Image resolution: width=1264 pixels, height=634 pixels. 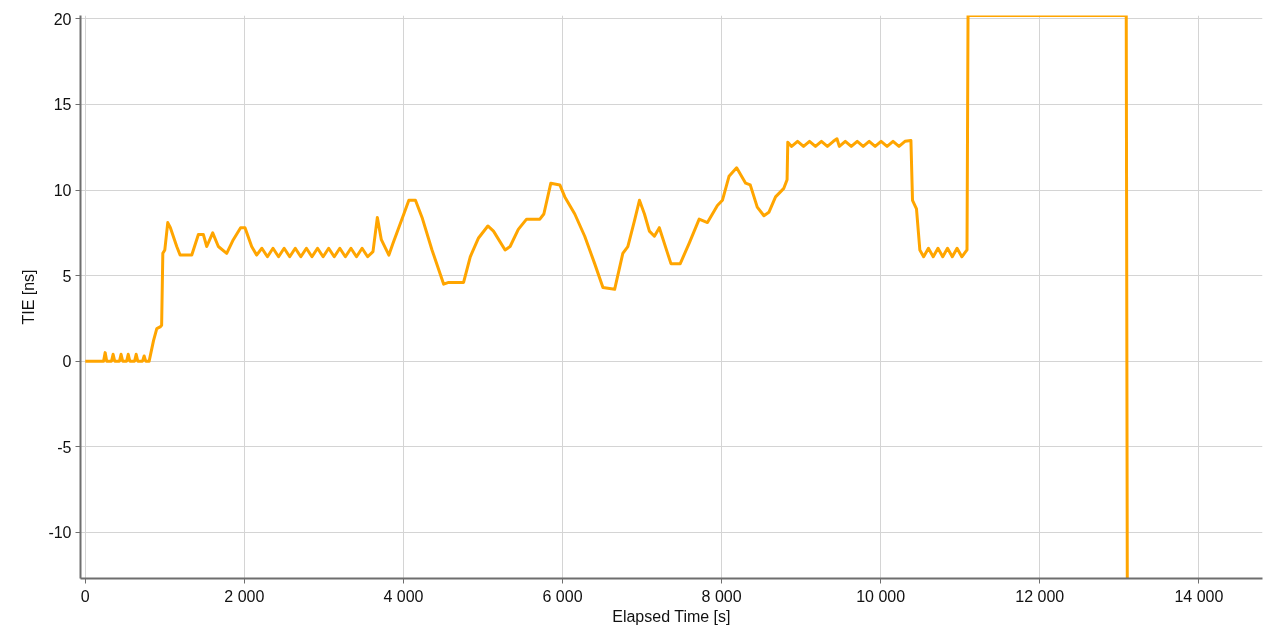 What do you see at coordinates (1199, 596) in the screenshot?
I see `x-tick-label: 14 000` at bounding box center [1199, 596].